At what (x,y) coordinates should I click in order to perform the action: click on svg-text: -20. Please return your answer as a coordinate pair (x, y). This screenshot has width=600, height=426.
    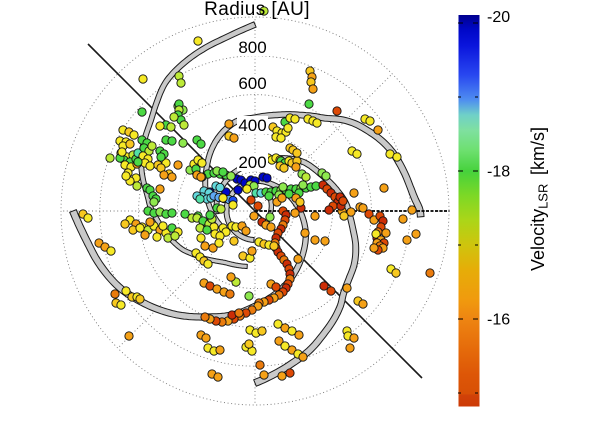
    Looking at the image, I should click on (498, 17).